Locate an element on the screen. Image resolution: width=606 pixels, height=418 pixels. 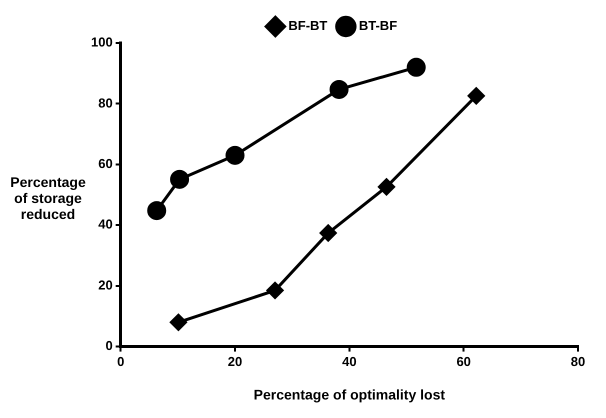
y-tick-label: 20 is located at coordinates (105, 284).